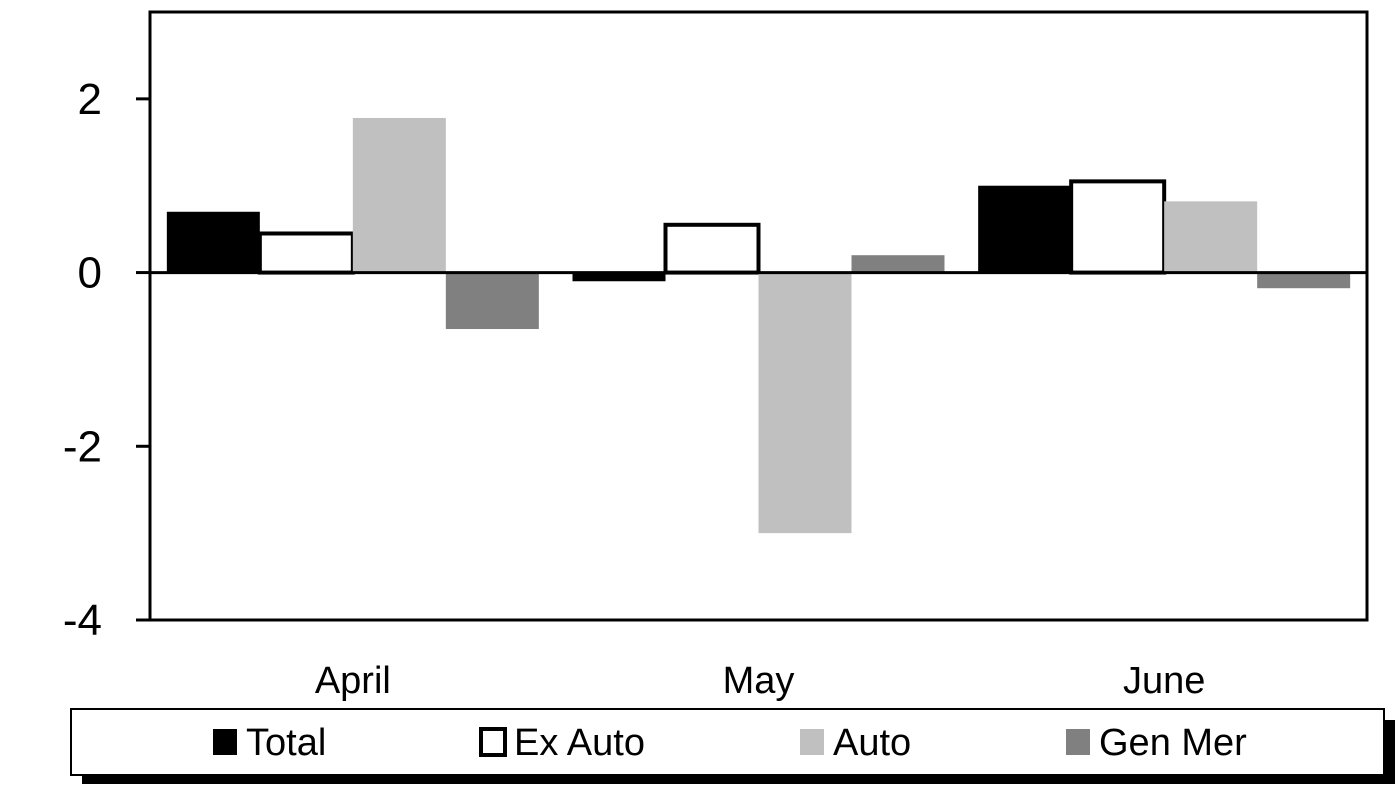  I want to click on legend: Total Ex Auto Auto Gen Mer, so click(732, 746).